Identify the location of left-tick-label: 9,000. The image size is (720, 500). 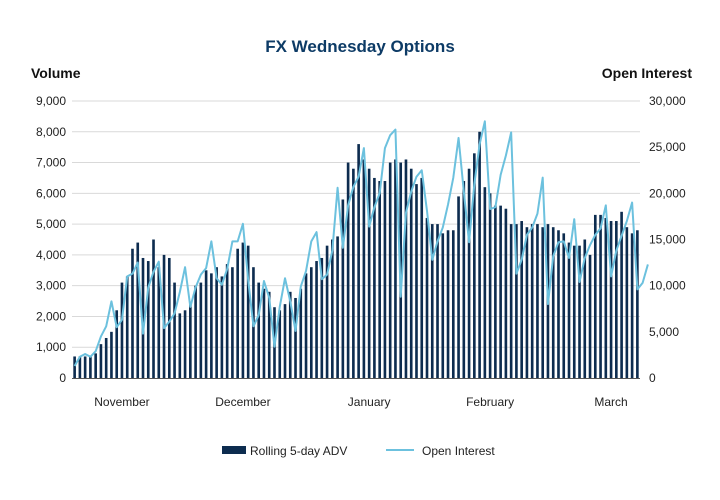
(51, 101).